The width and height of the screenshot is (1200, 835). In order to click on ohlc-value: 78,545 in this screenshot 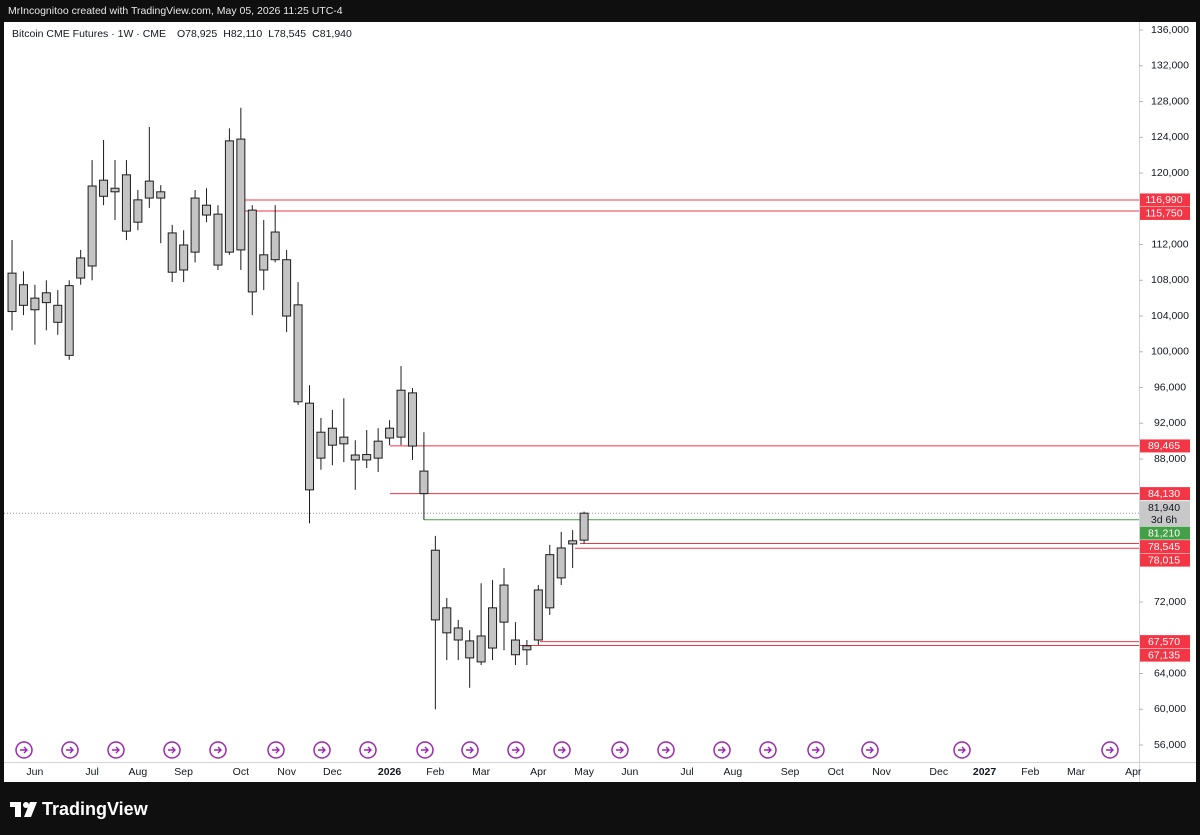, I will do `click(290, 34)`.